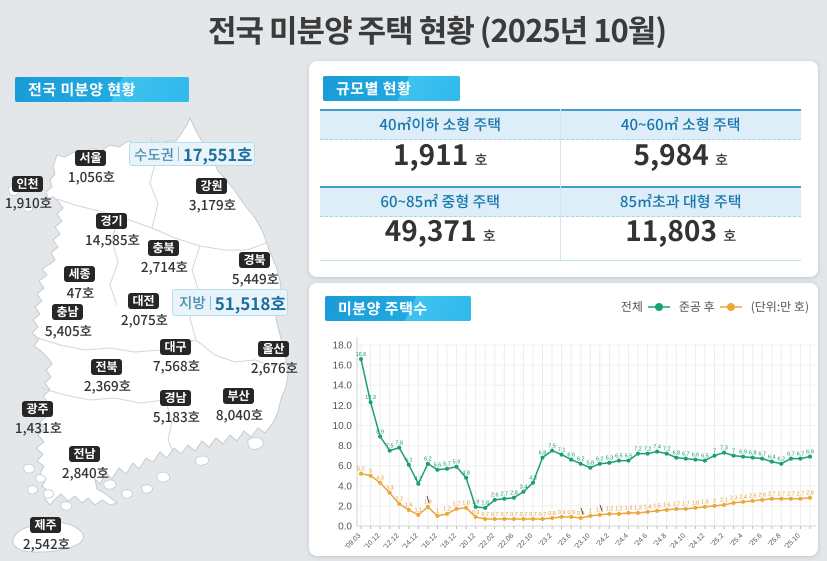  I want to click on svg-text: 6.4, so click(772, 457).